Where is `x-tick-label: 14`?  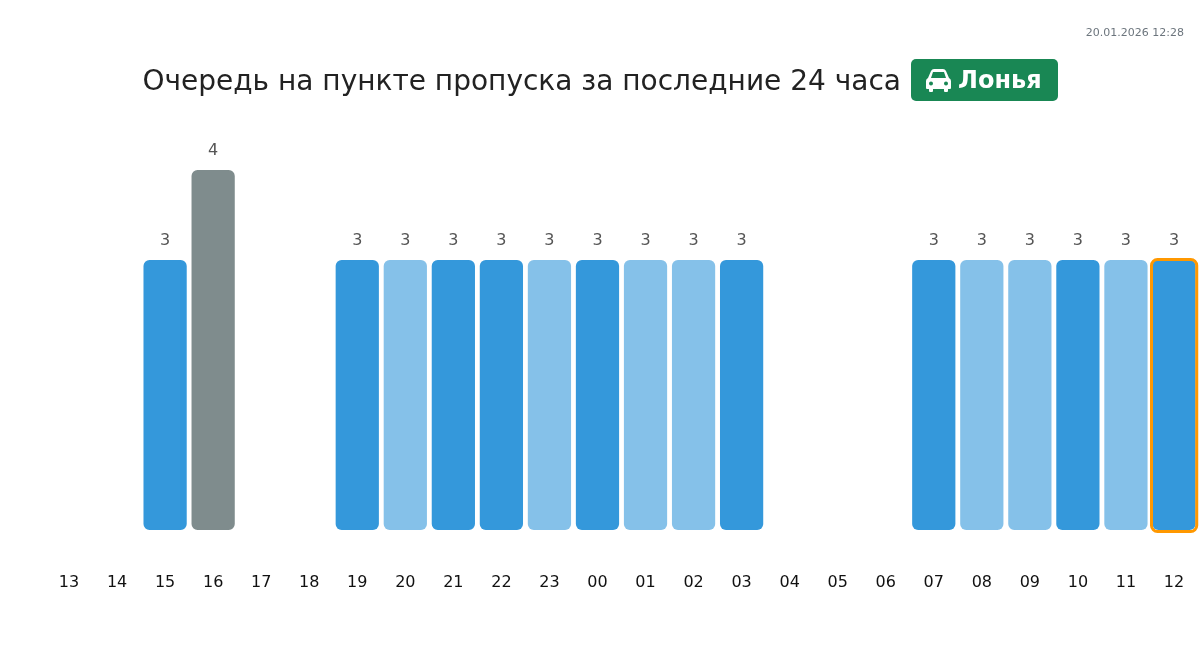
x-tick-label: 14 is located at coordinates (117, 581).